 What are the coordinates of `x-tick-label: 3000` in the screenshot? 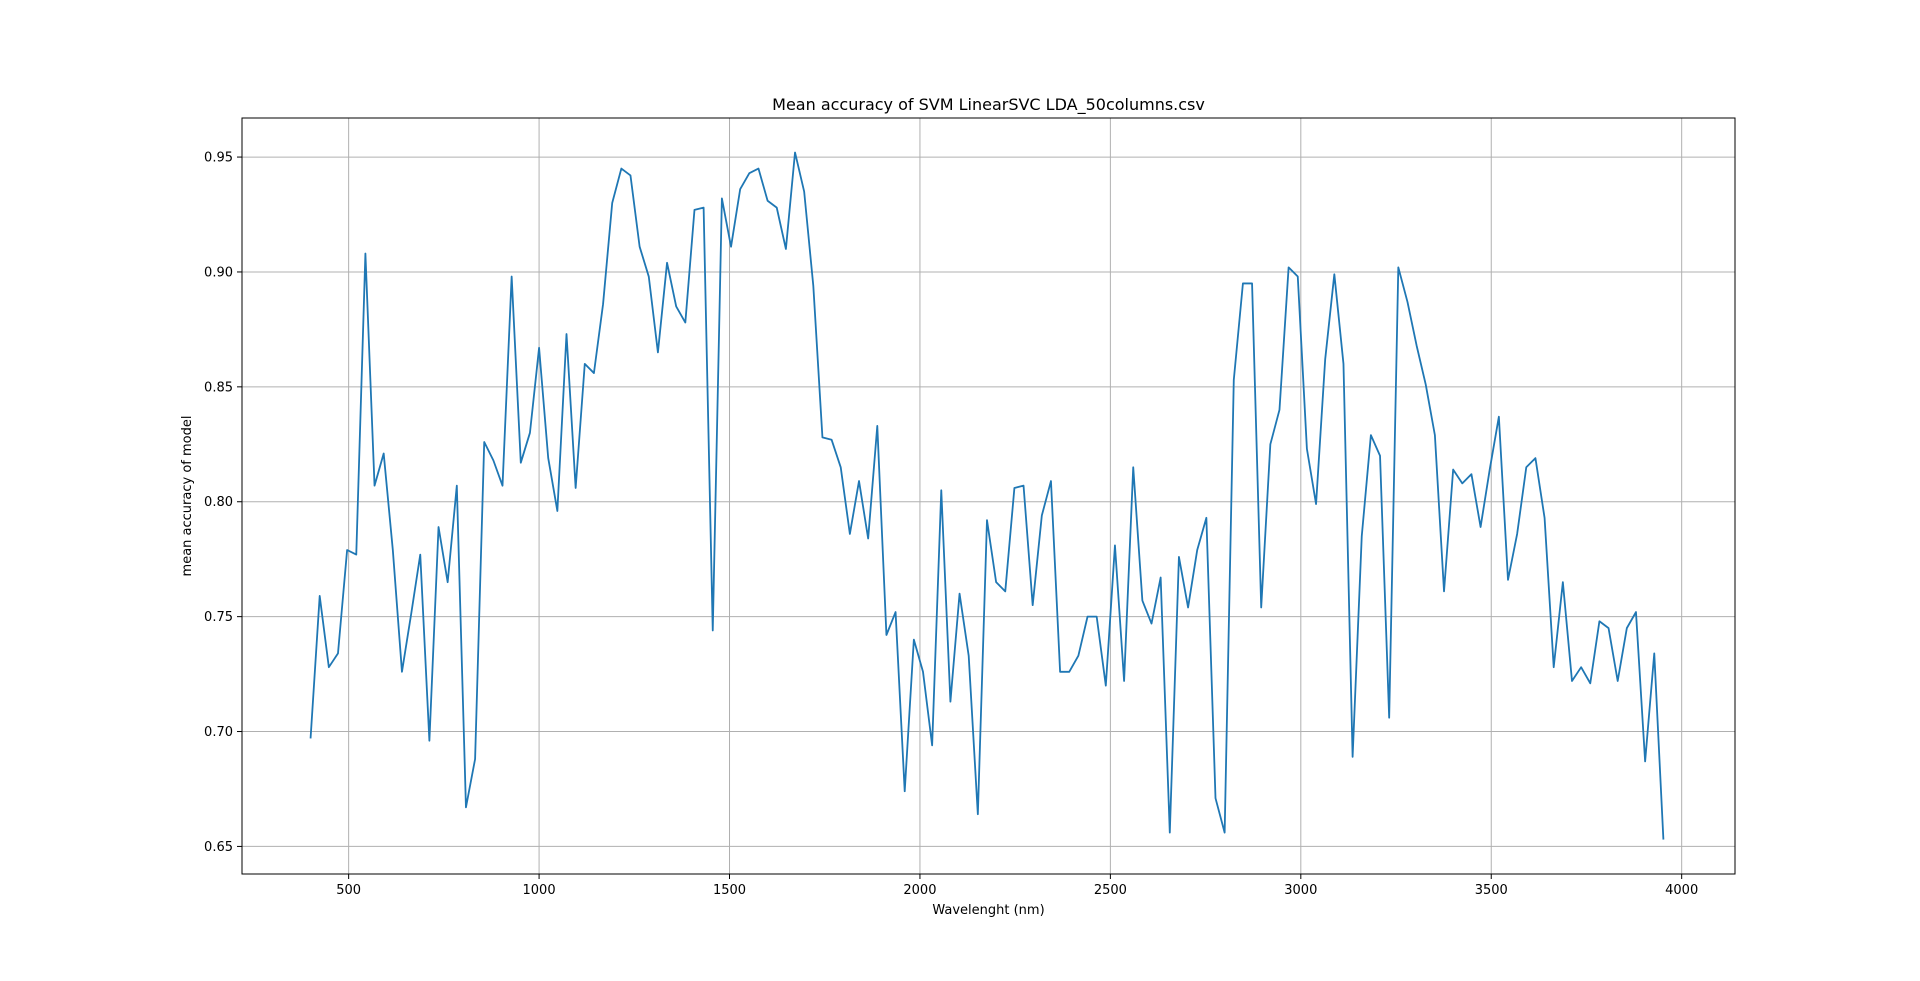 It's located at (1300, 890).